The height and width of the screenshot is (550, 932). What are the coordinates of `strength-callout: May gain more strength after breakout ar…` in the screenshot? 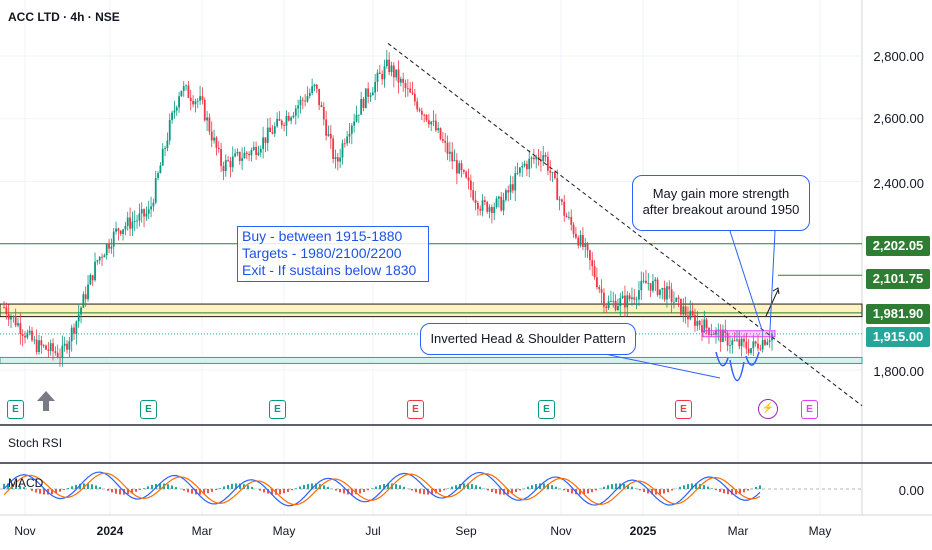 It's located at (721, 203).